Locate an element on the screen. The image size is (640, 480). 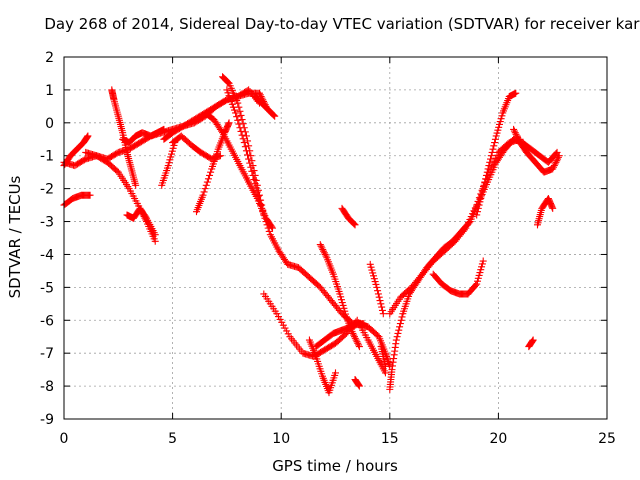
x-tick-label: 25 is located at coordinates (607, 439).